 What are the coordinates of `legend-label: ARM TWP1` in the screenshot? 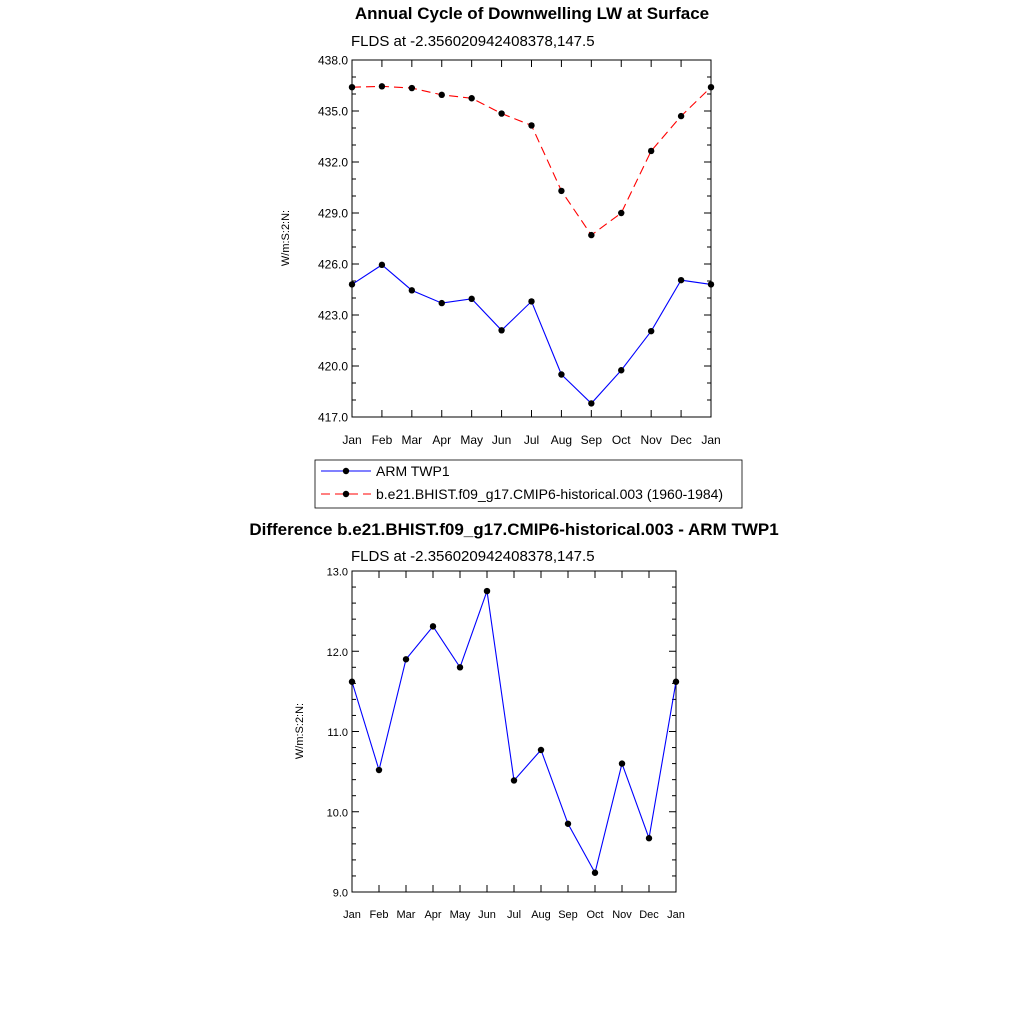 It's located at (413, 471).